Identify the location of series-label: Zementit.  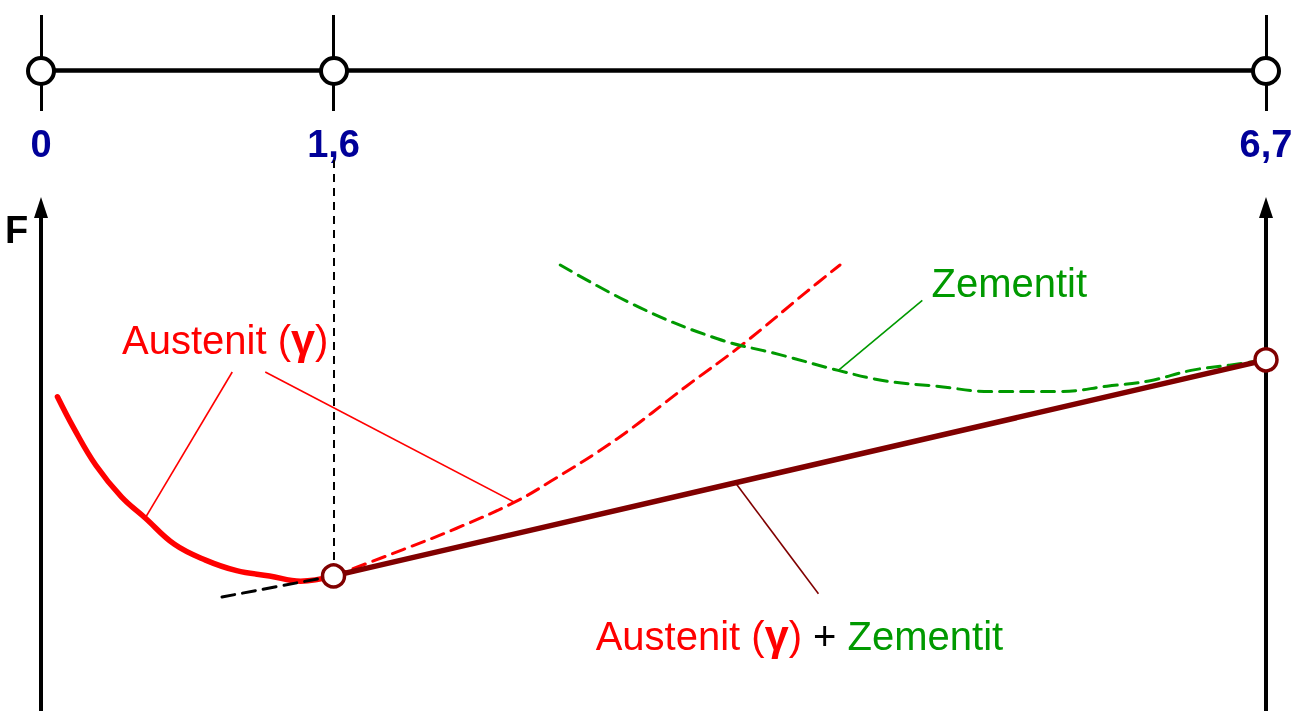
(1009, 283).